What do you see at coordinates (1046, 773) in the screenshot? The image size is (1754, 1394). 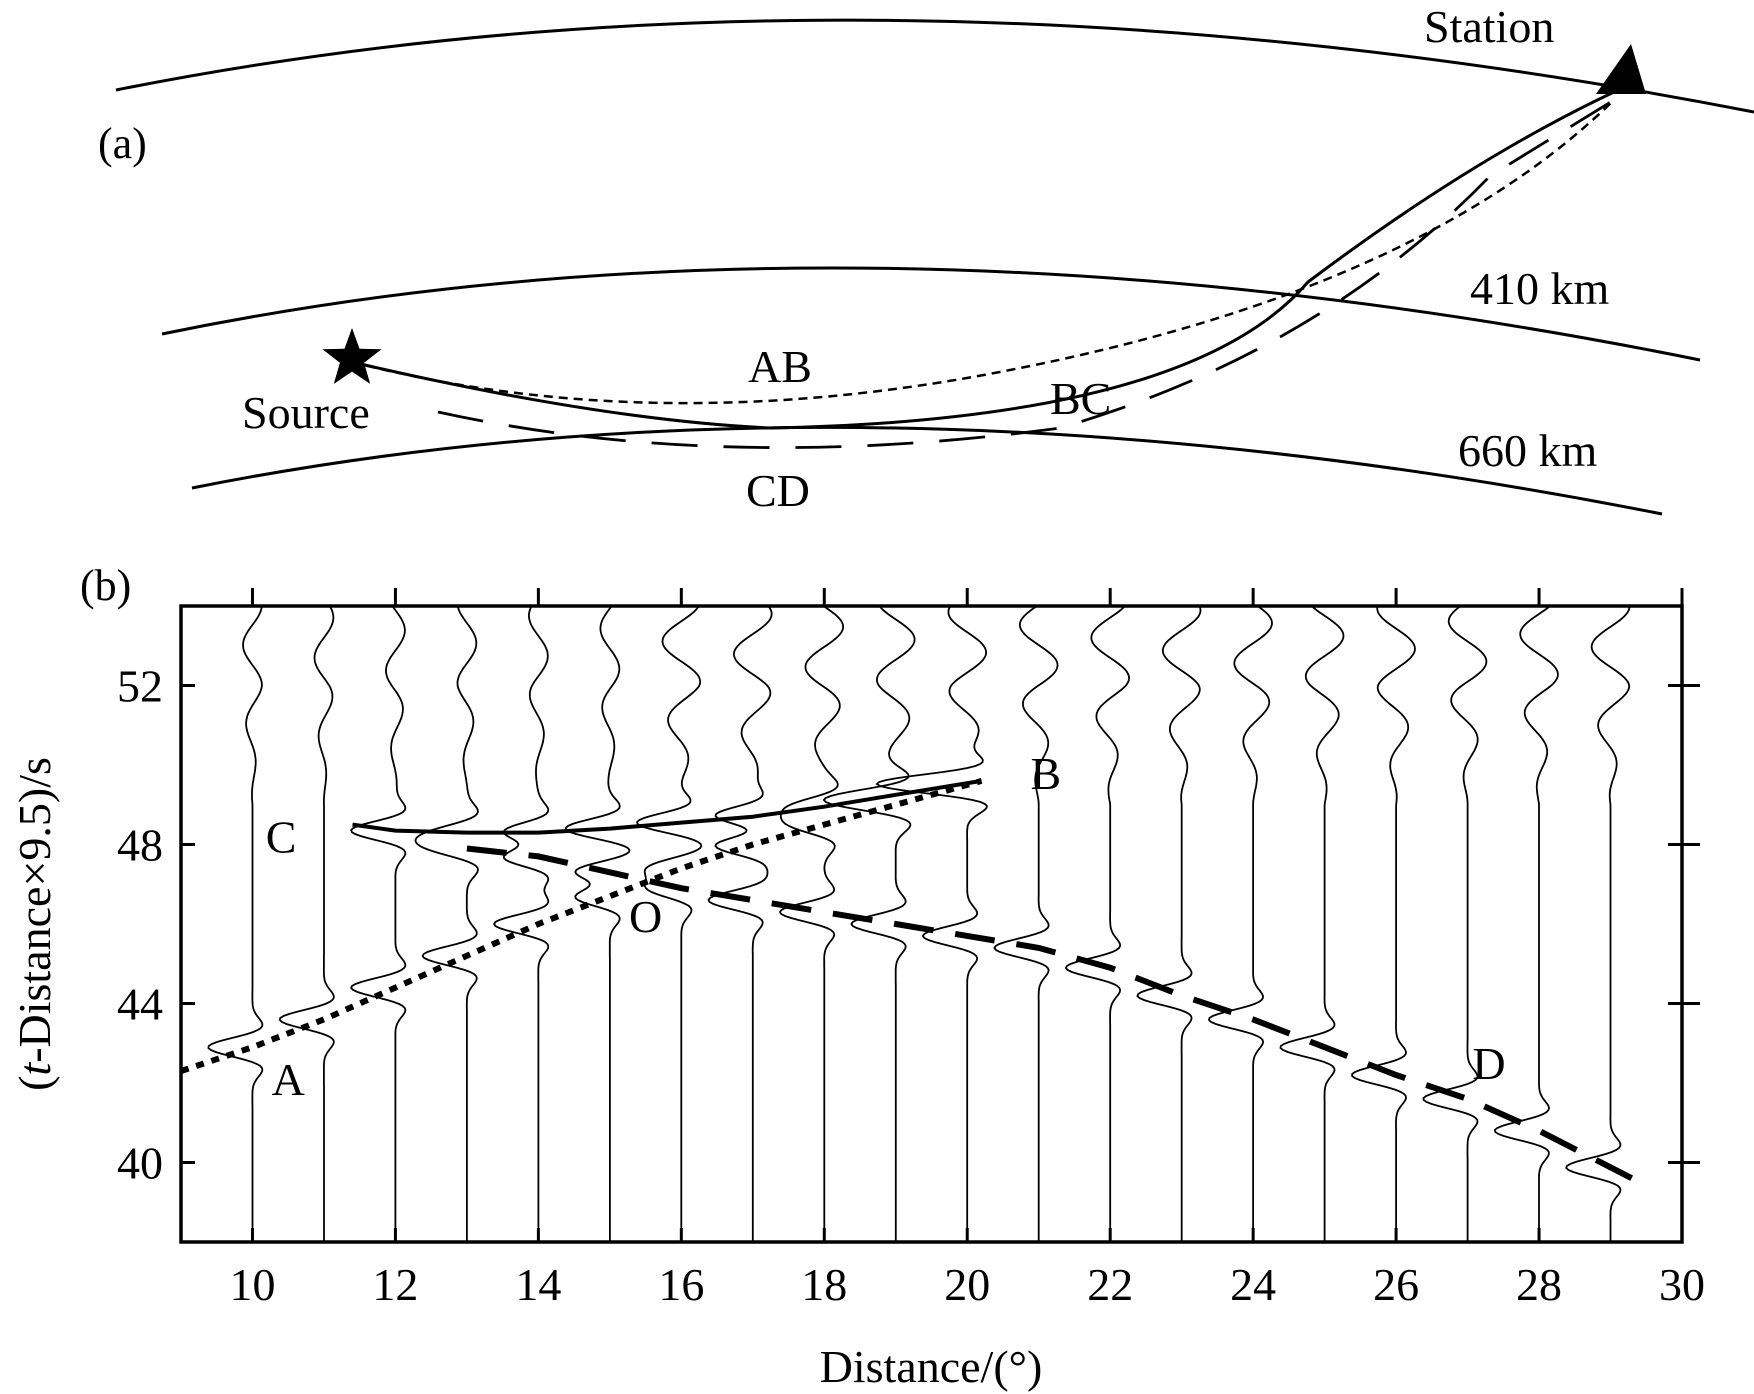 I see `branch-point-label: B` at bounding box center [1046, 773].